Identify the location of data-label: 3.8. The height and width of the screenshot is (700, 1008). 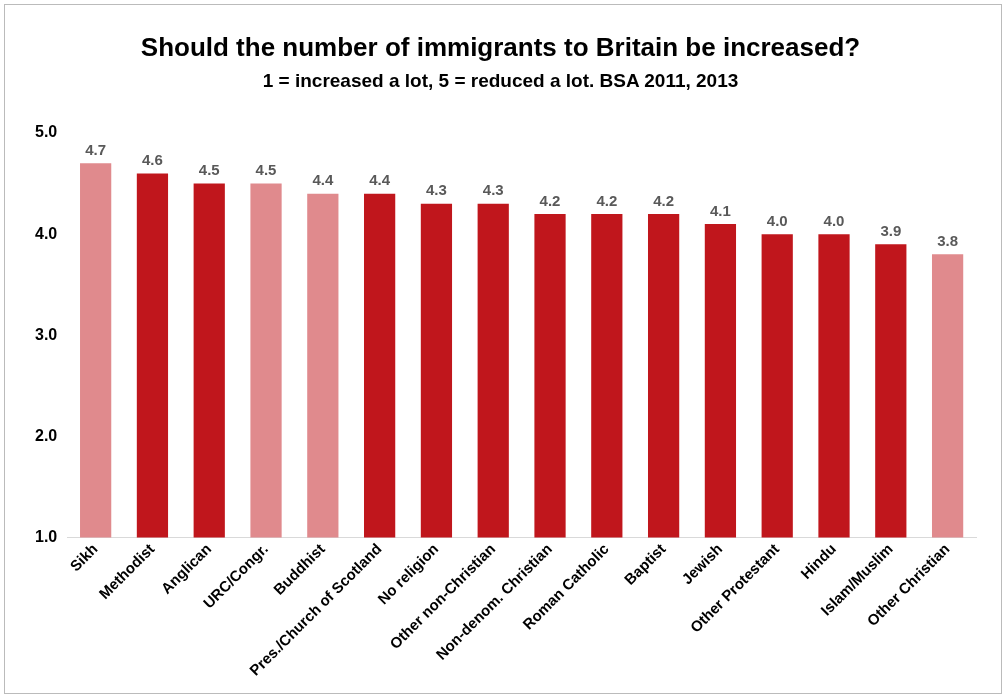
(948, 241).